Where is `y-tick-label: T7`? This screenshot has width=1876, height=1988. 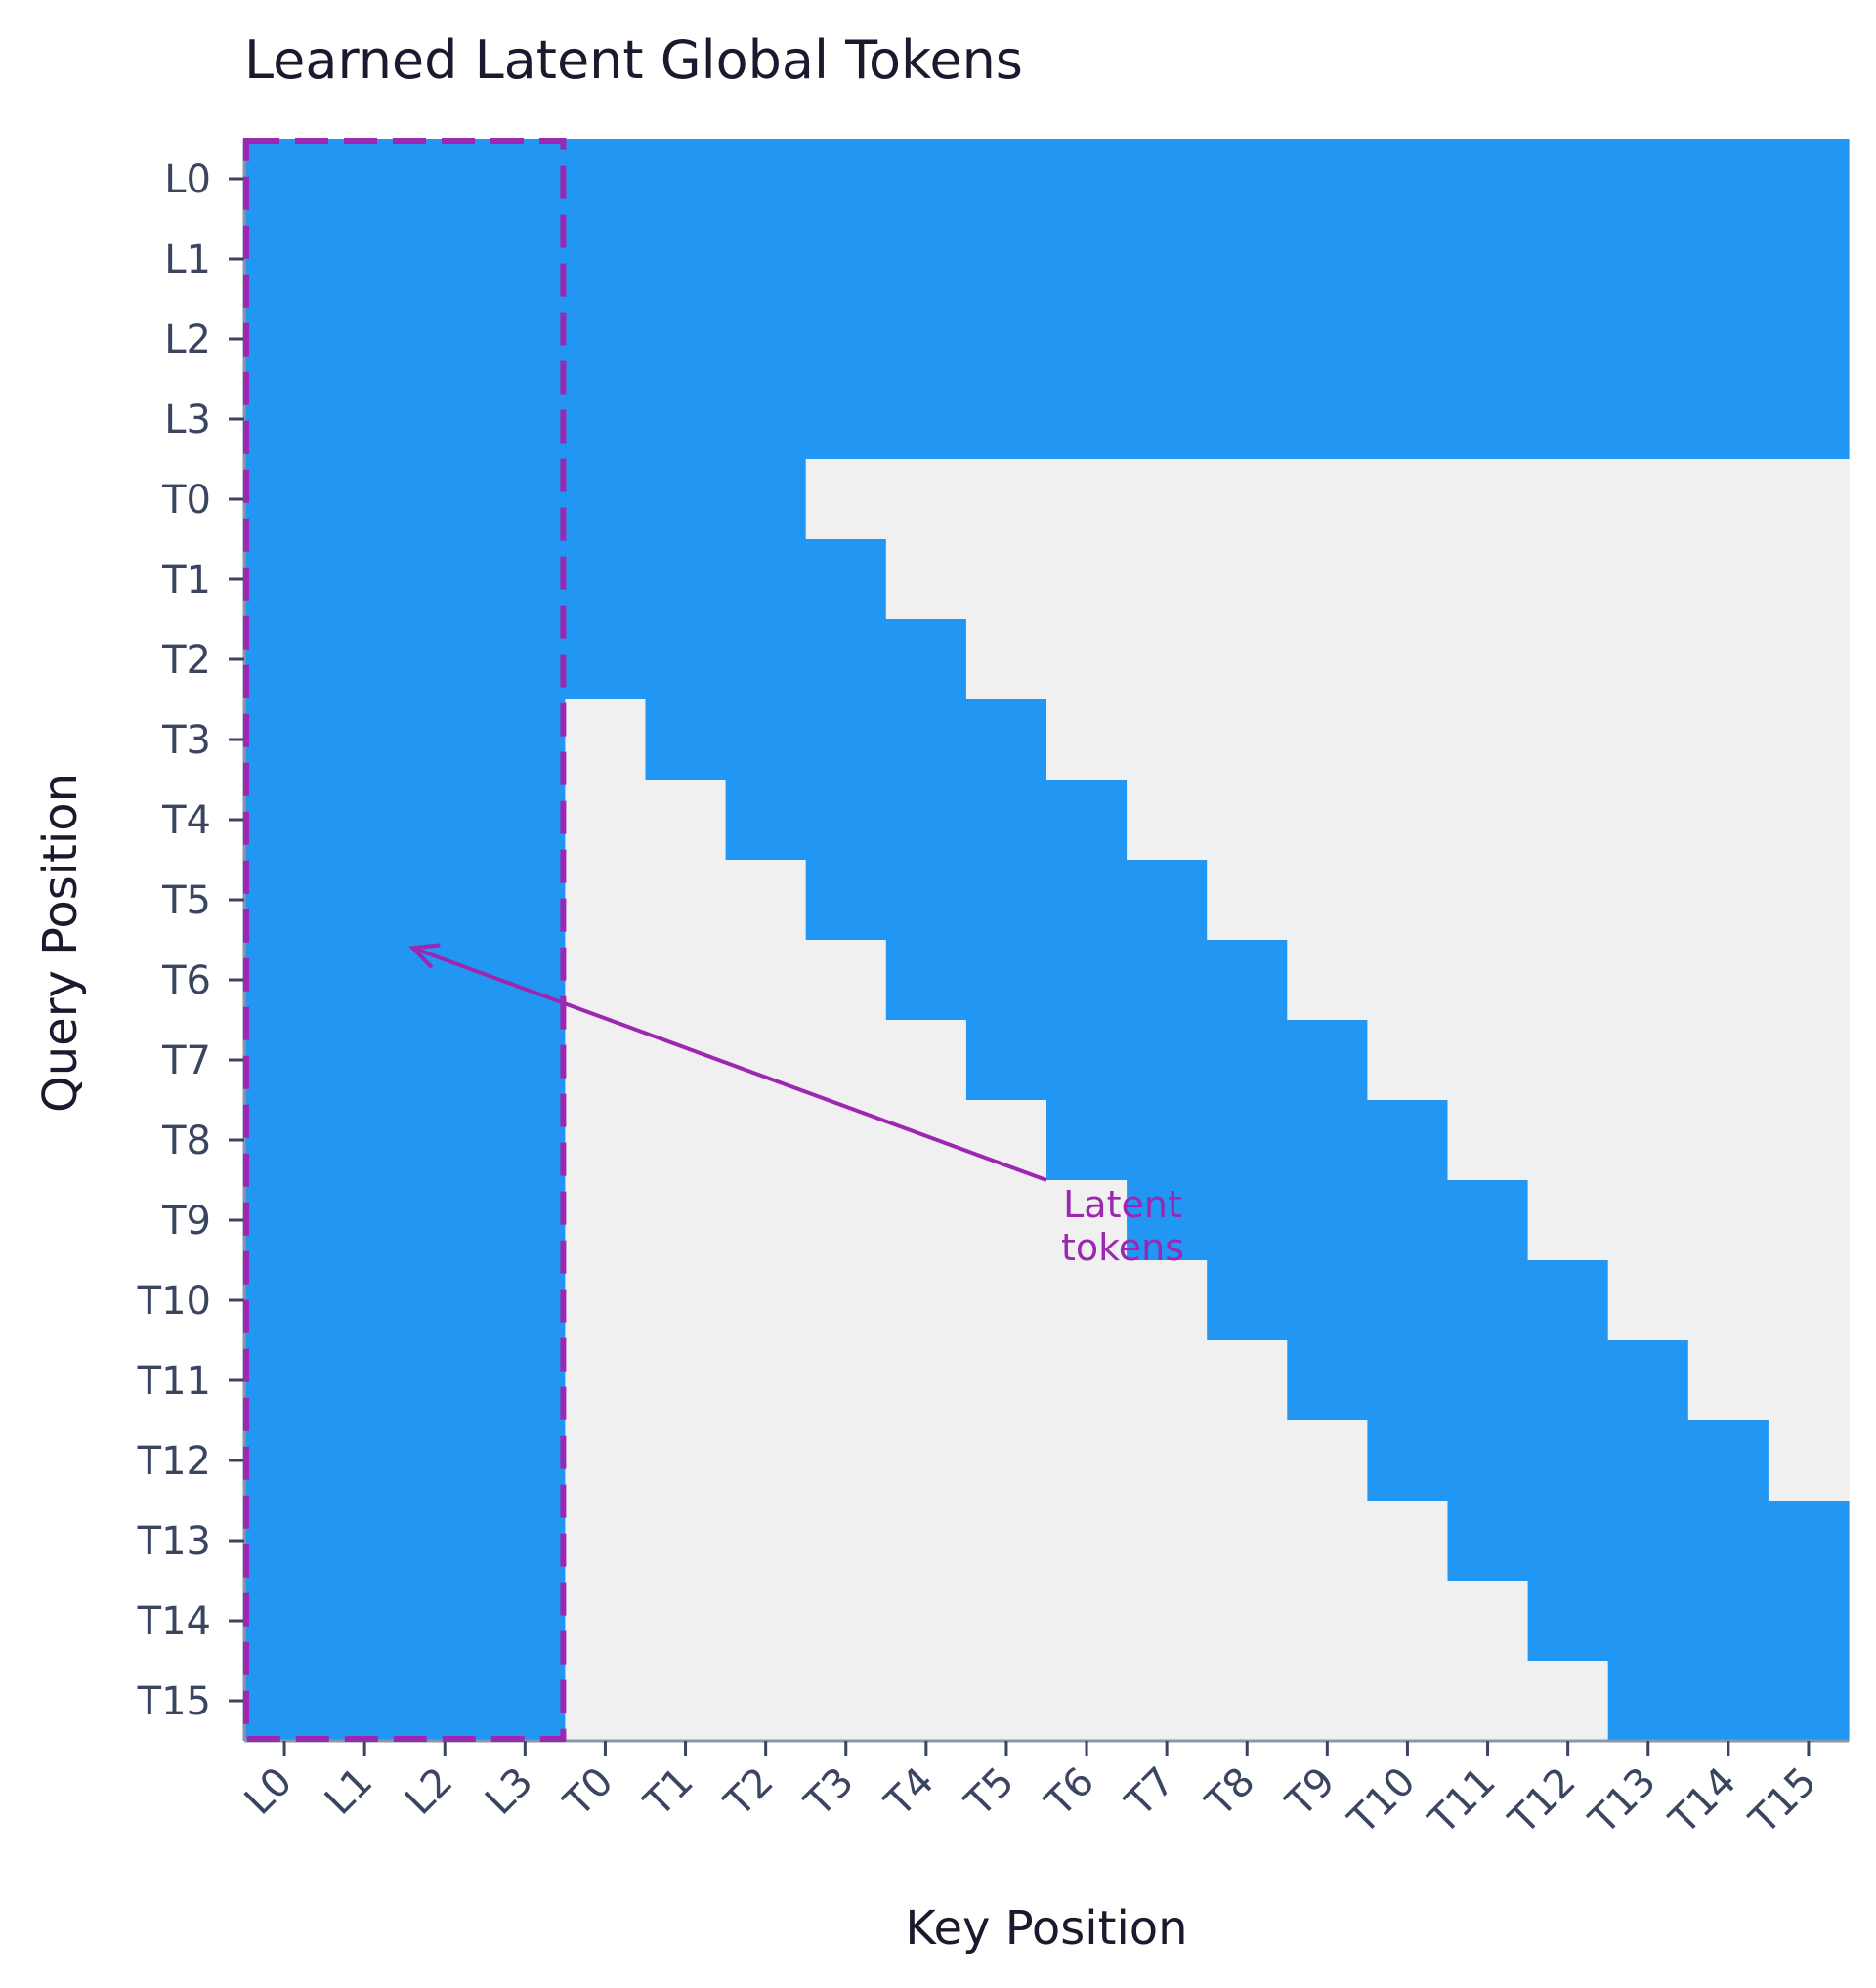 y-tick-label: T7 is located at coordinates (186, 1060).